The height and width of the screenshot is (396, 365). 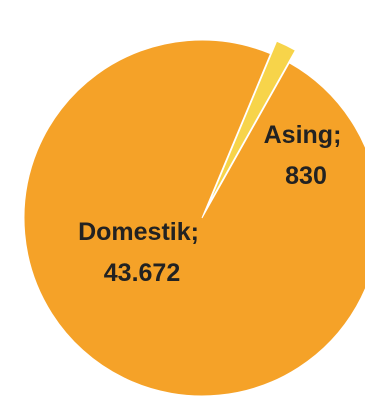 I want to click on slice-asing, so click(x=252, y=123).